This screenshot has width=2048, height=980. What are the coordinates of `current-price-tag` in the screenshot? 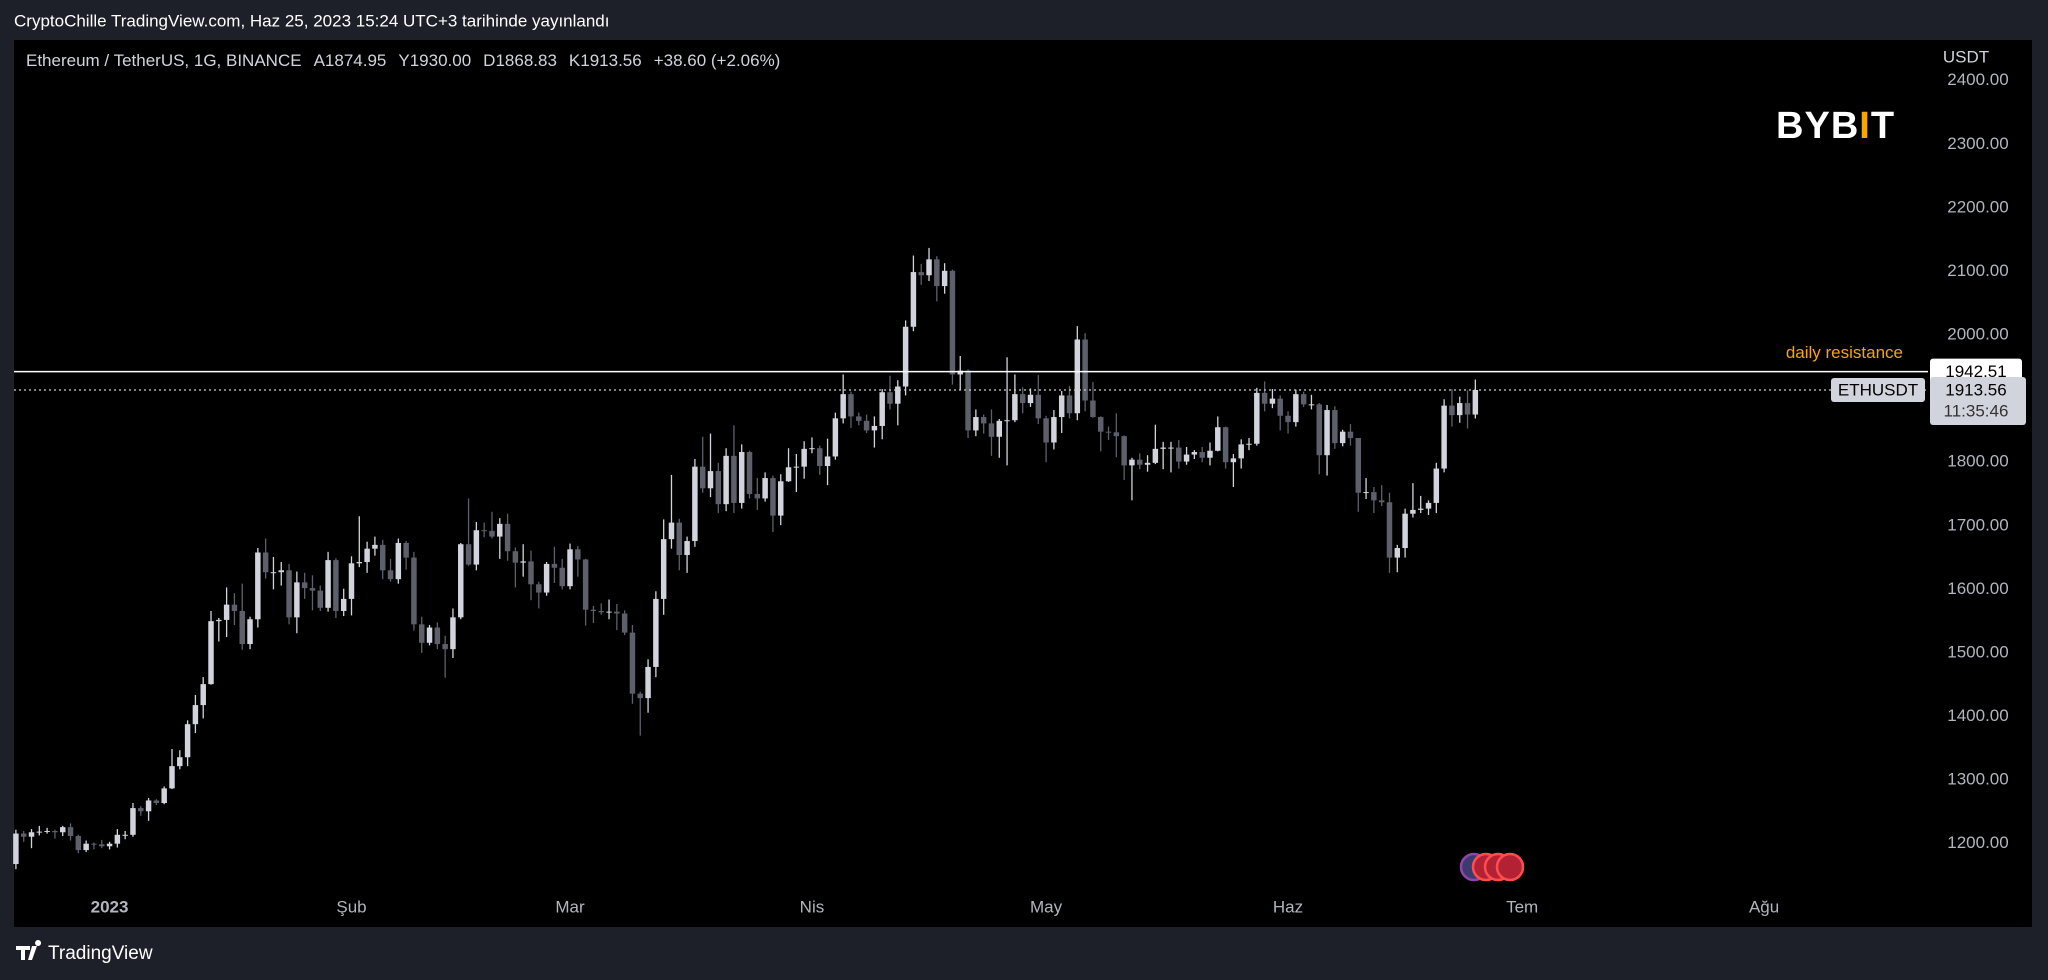 It's located at (1978, 400).